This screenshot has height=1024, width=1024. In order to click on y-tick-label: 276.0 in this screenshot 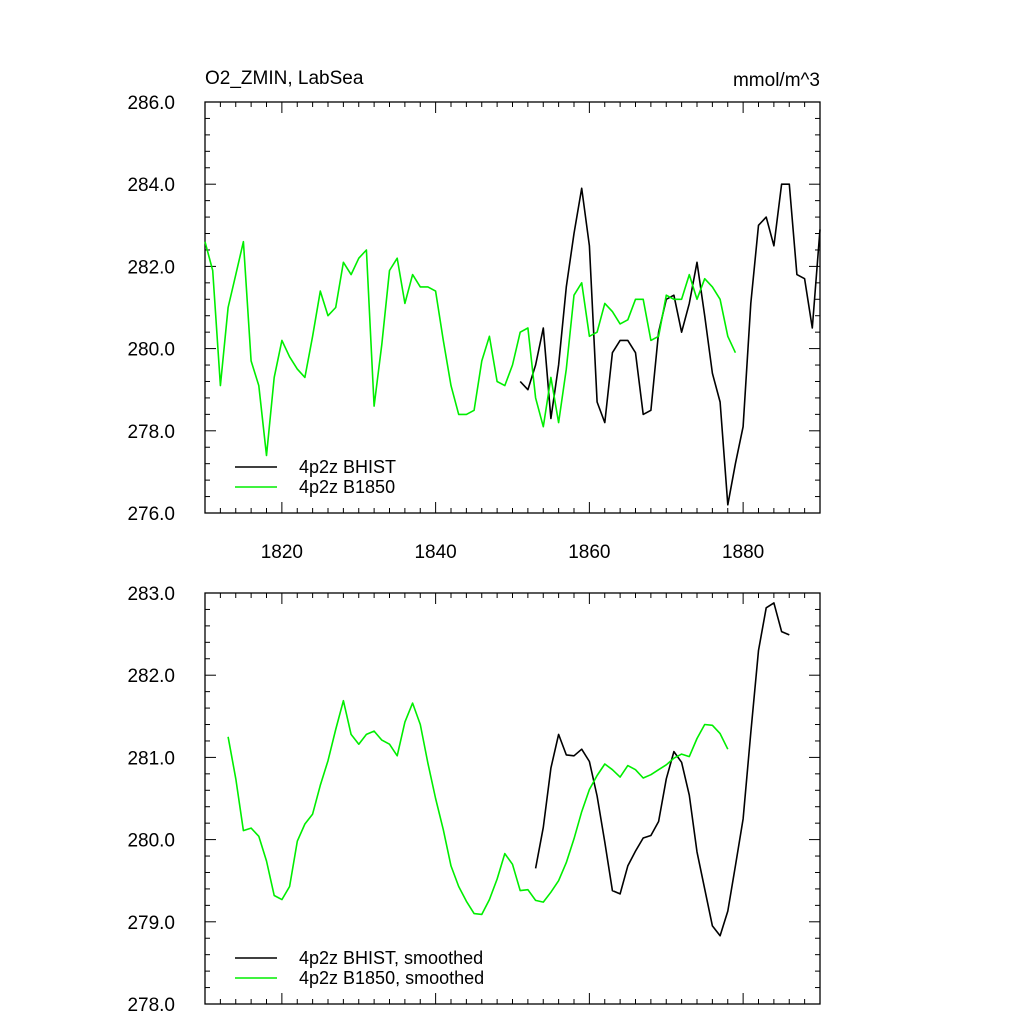, I will do `click(151, 514)`.